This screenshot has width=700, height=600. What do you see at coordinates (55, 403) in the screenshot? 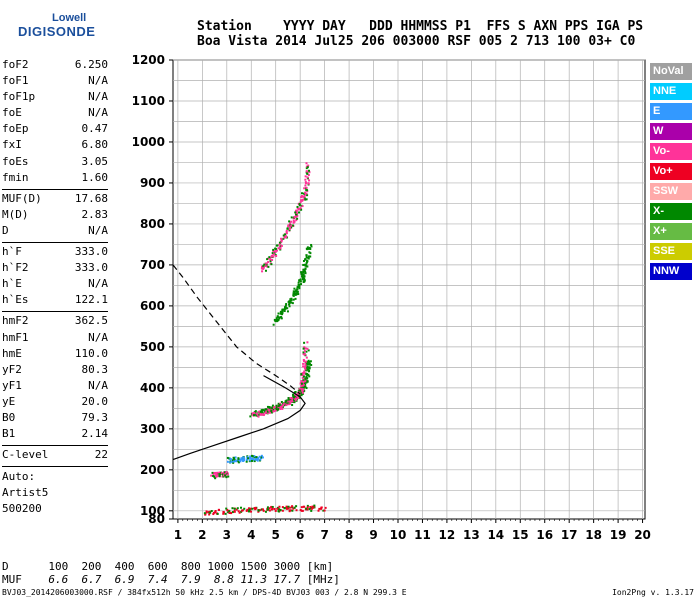
I see `param-row: yE 20.0` at bounding box center [55, 403].